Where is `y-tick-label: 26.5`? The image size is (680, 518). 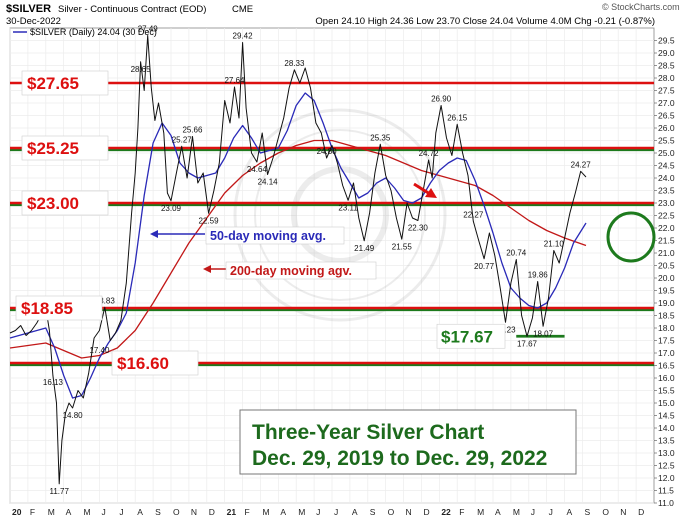
y-tick-label: 26.5 is located at coordinates (666, 116).